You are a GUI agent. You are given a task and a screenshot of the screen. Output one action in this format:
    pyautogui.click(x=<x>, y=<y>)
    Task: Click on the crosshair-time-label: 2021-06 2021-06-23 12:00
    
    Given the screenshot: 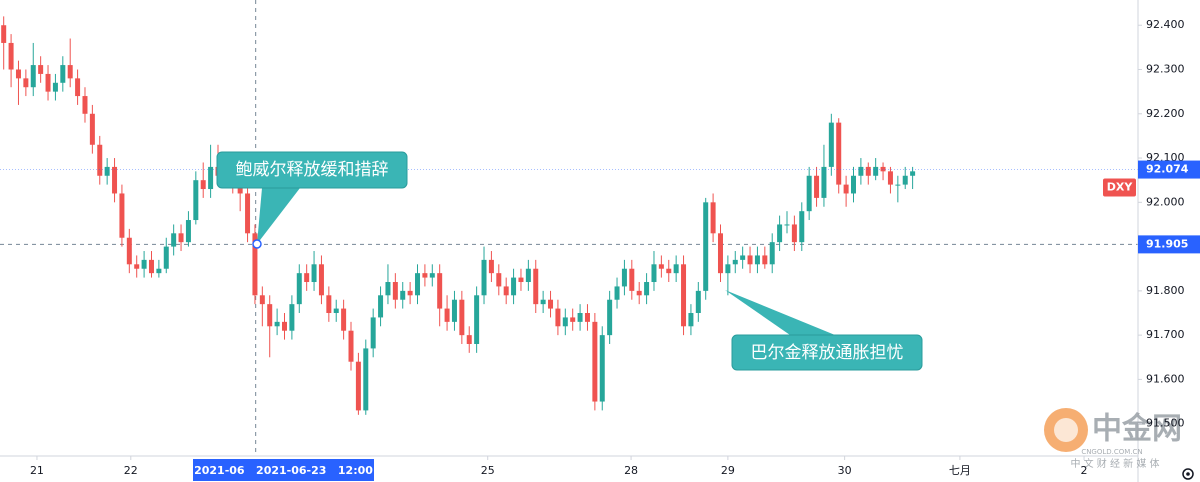 What is the action you would take?
    pyautogui.click(x=283, y=470)
    